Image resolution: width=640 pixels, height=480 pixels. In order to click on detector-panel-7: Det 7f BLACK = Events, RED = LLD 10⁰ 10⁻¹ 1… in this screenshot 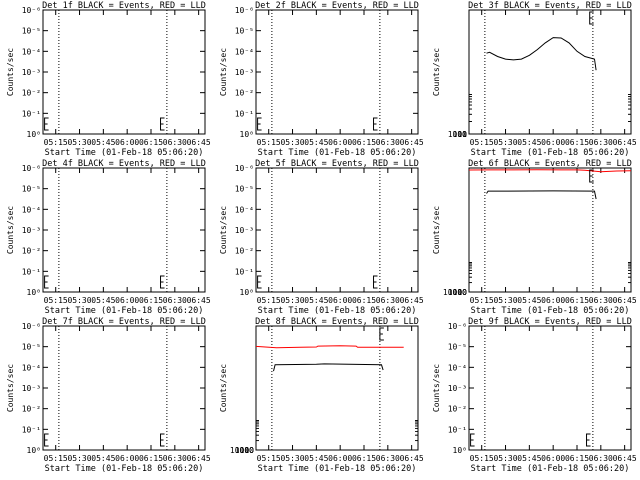, I will do `click(108, 395)`.